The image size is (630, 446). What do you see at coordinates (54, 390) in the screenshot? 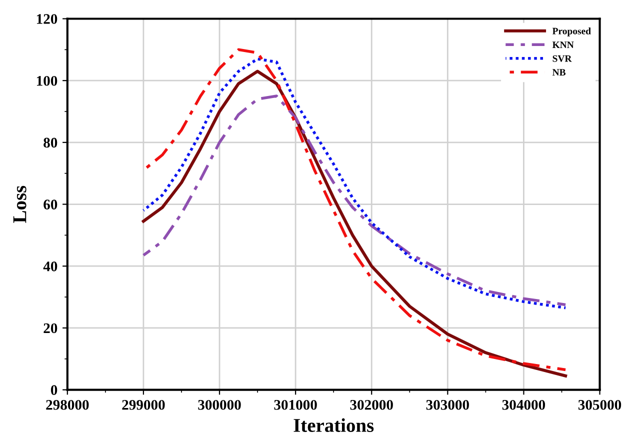
I see `y-tick-label: 0` at bounding box center [54, 390].